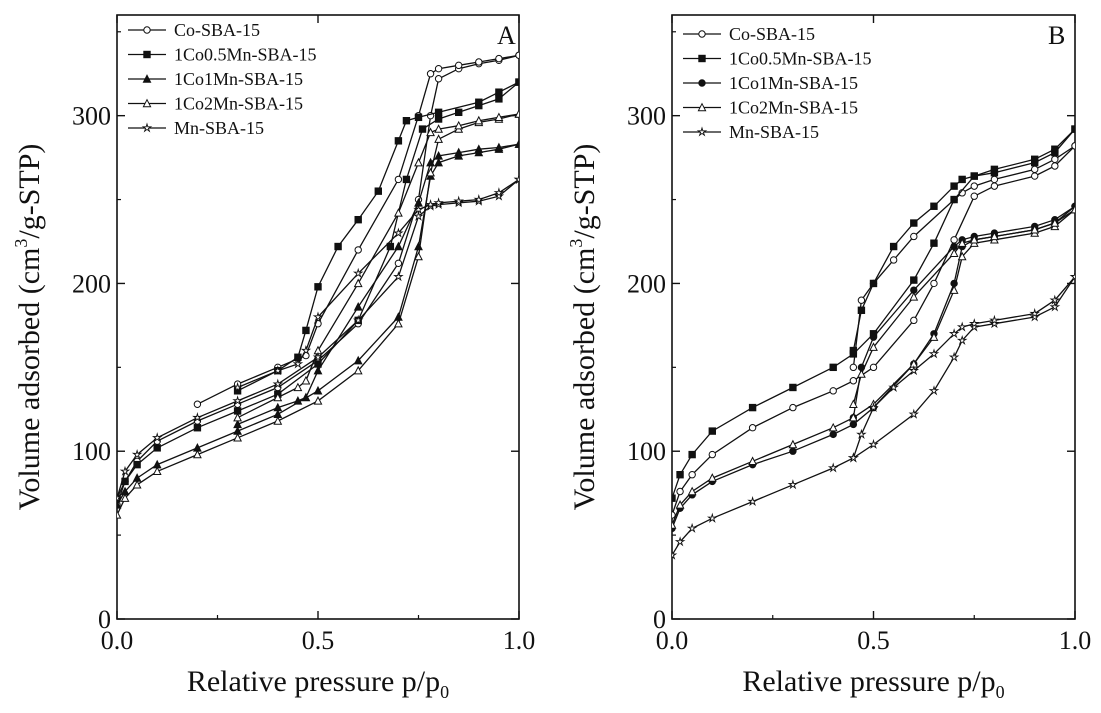 This screenshot has width=1101, height=713. Describe the element at coordinates (318, 640) in the screenshot. I see `x-tick-label: 0.5` at that location.